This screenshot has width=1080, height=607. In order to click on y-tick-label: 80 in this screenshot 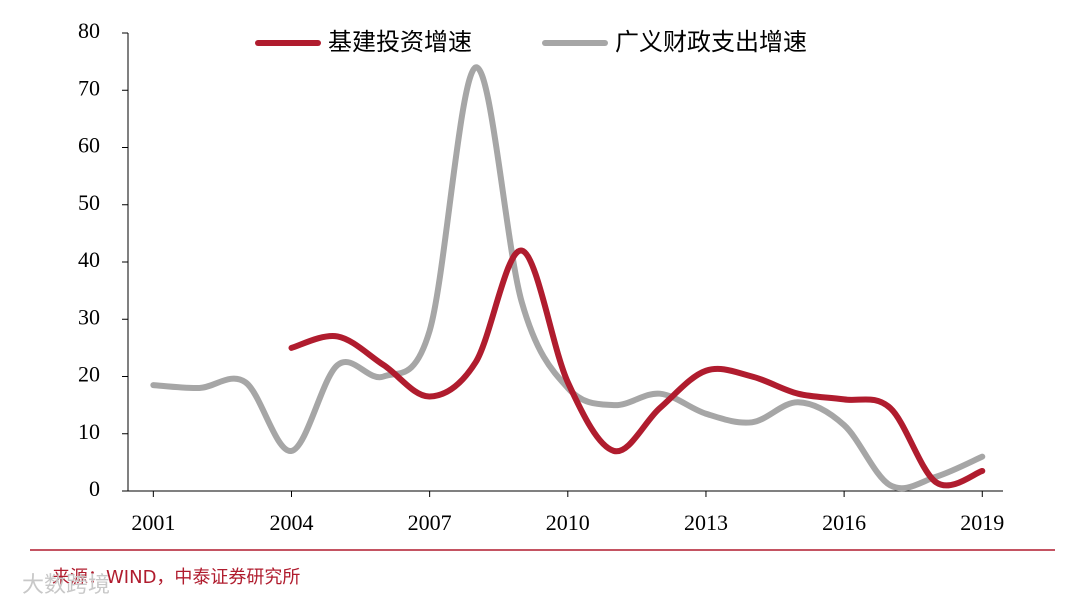, I will do `click(89, 30)`.